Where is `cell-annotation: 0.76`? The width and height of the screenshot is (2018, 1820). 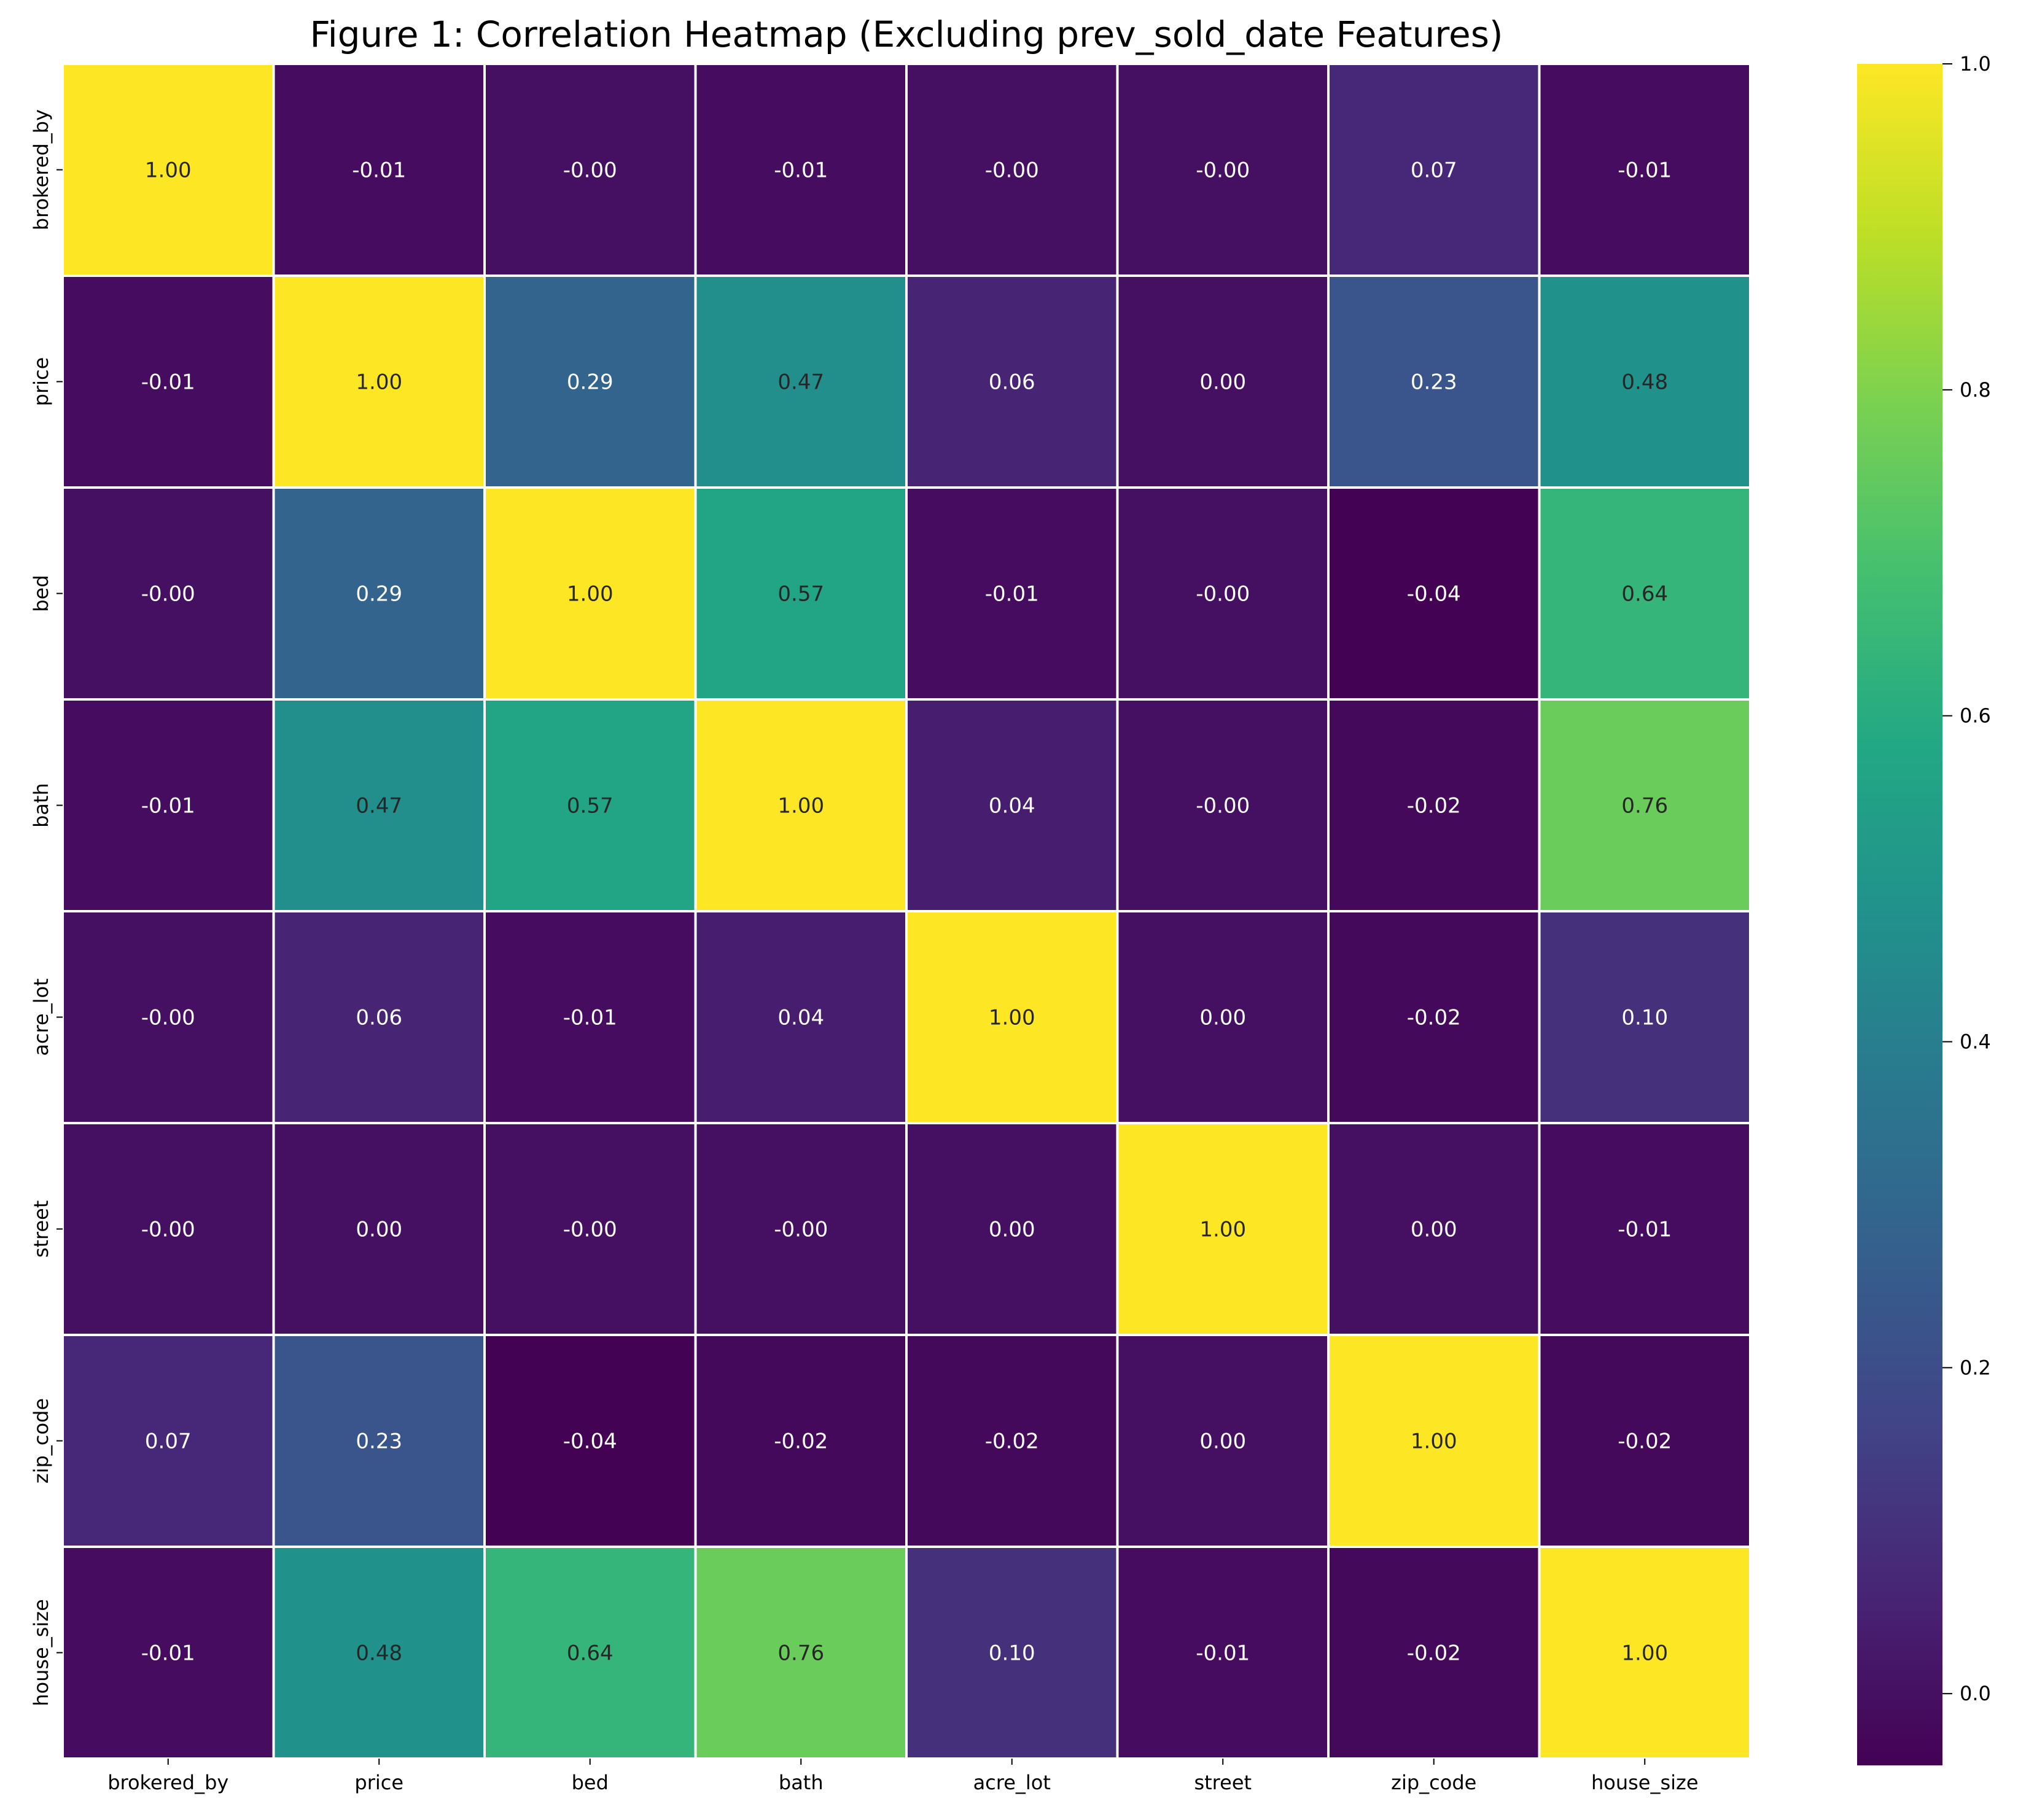 cell-annotation: 0.76 is located at coordinates (1644, 806).